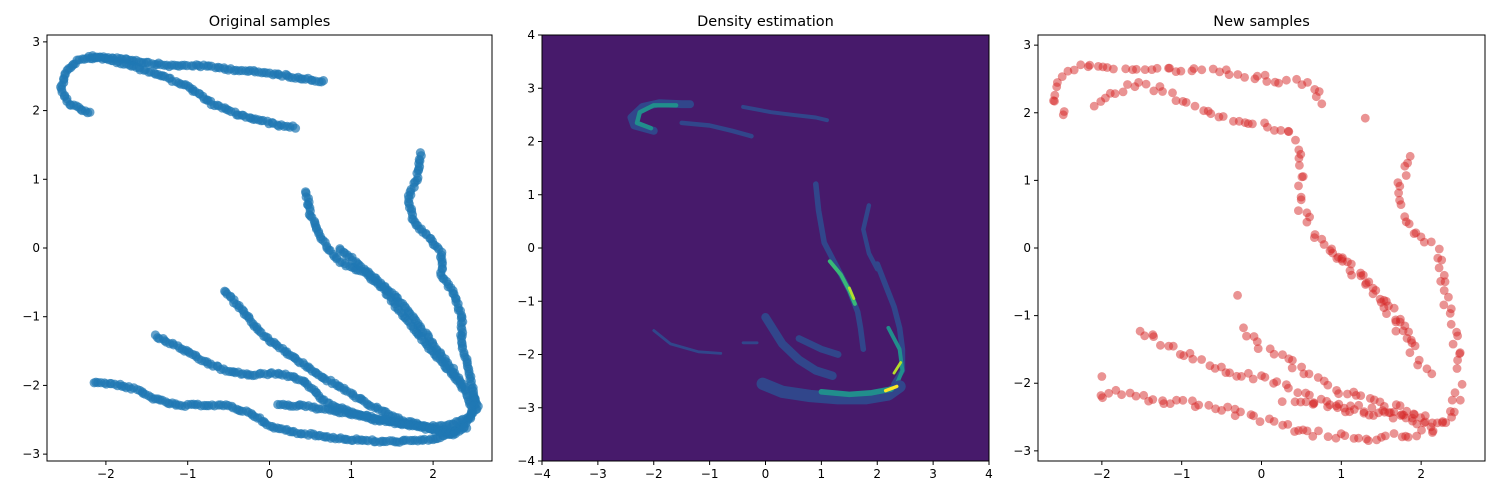 This screenshot has width=1500, height=500. I want to click on new-samples-x-tick-label: −2, so click(1102, 474).